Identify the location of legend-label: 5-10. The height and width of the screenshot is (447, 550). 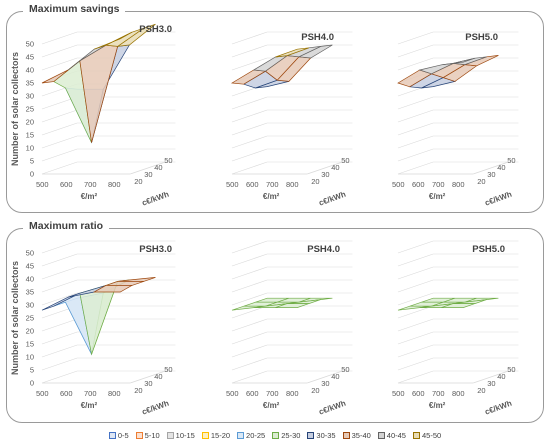
(152, 435).